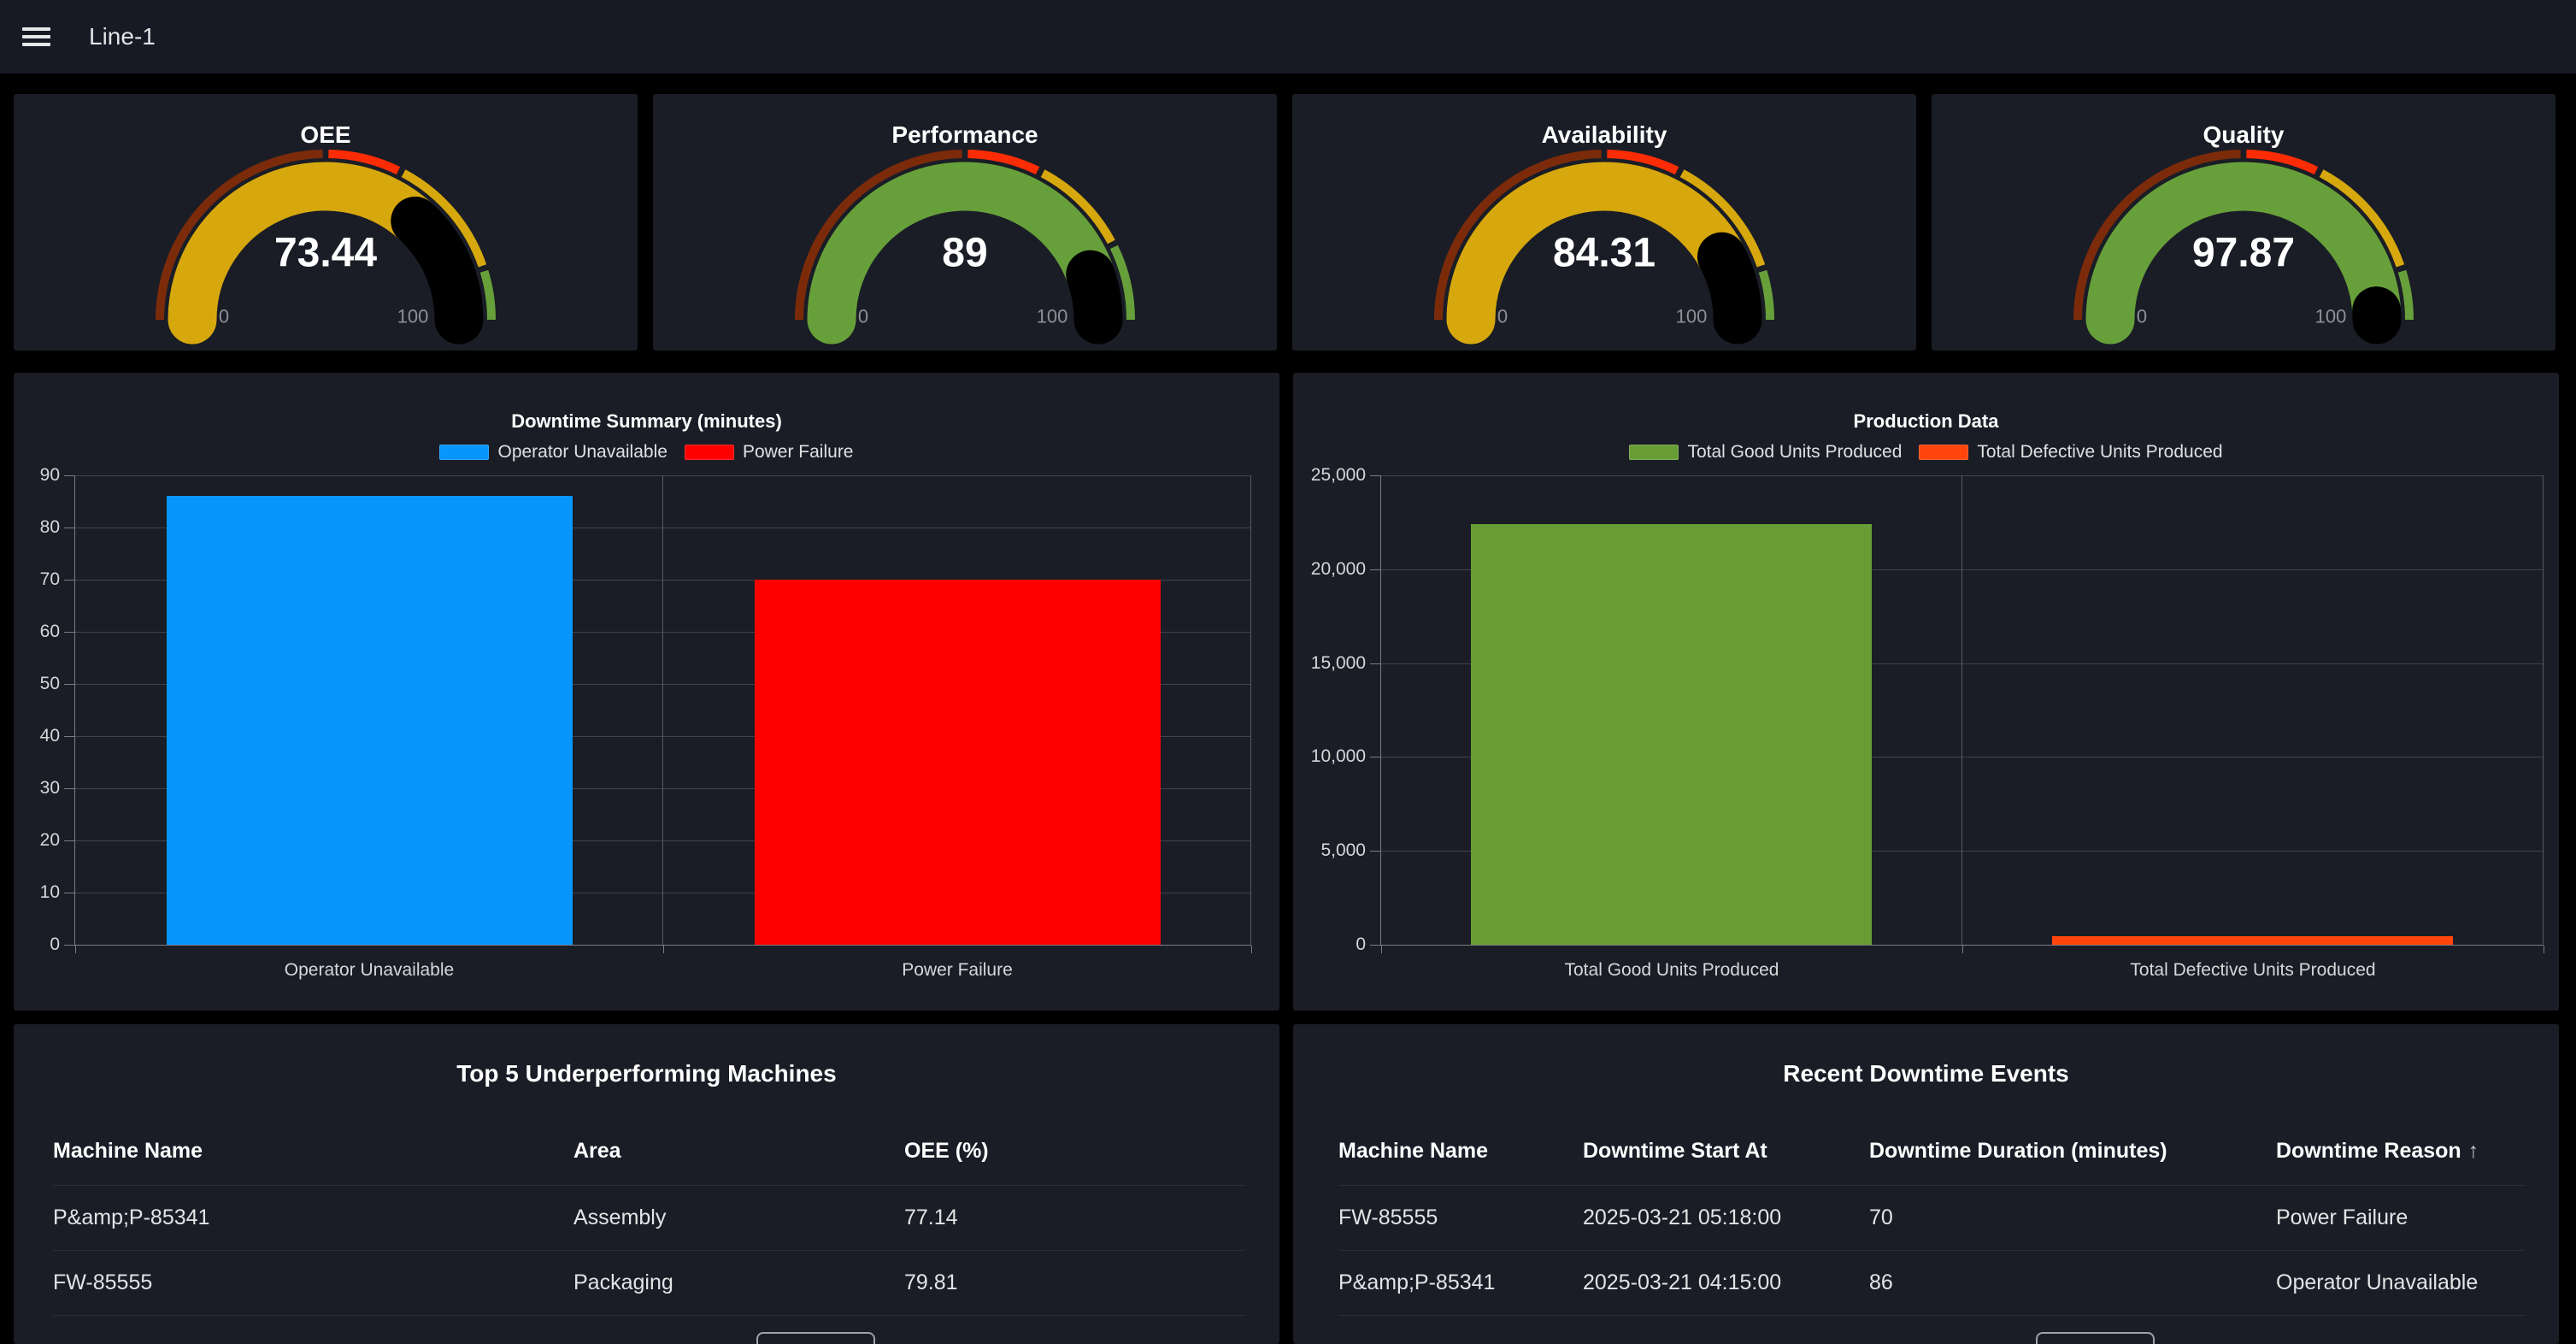 This screenshot has height=1344, width=2576. Describe the element at coordinates (36, 36) in the screenshot. I see `menu-hamburger-icon` at that location.